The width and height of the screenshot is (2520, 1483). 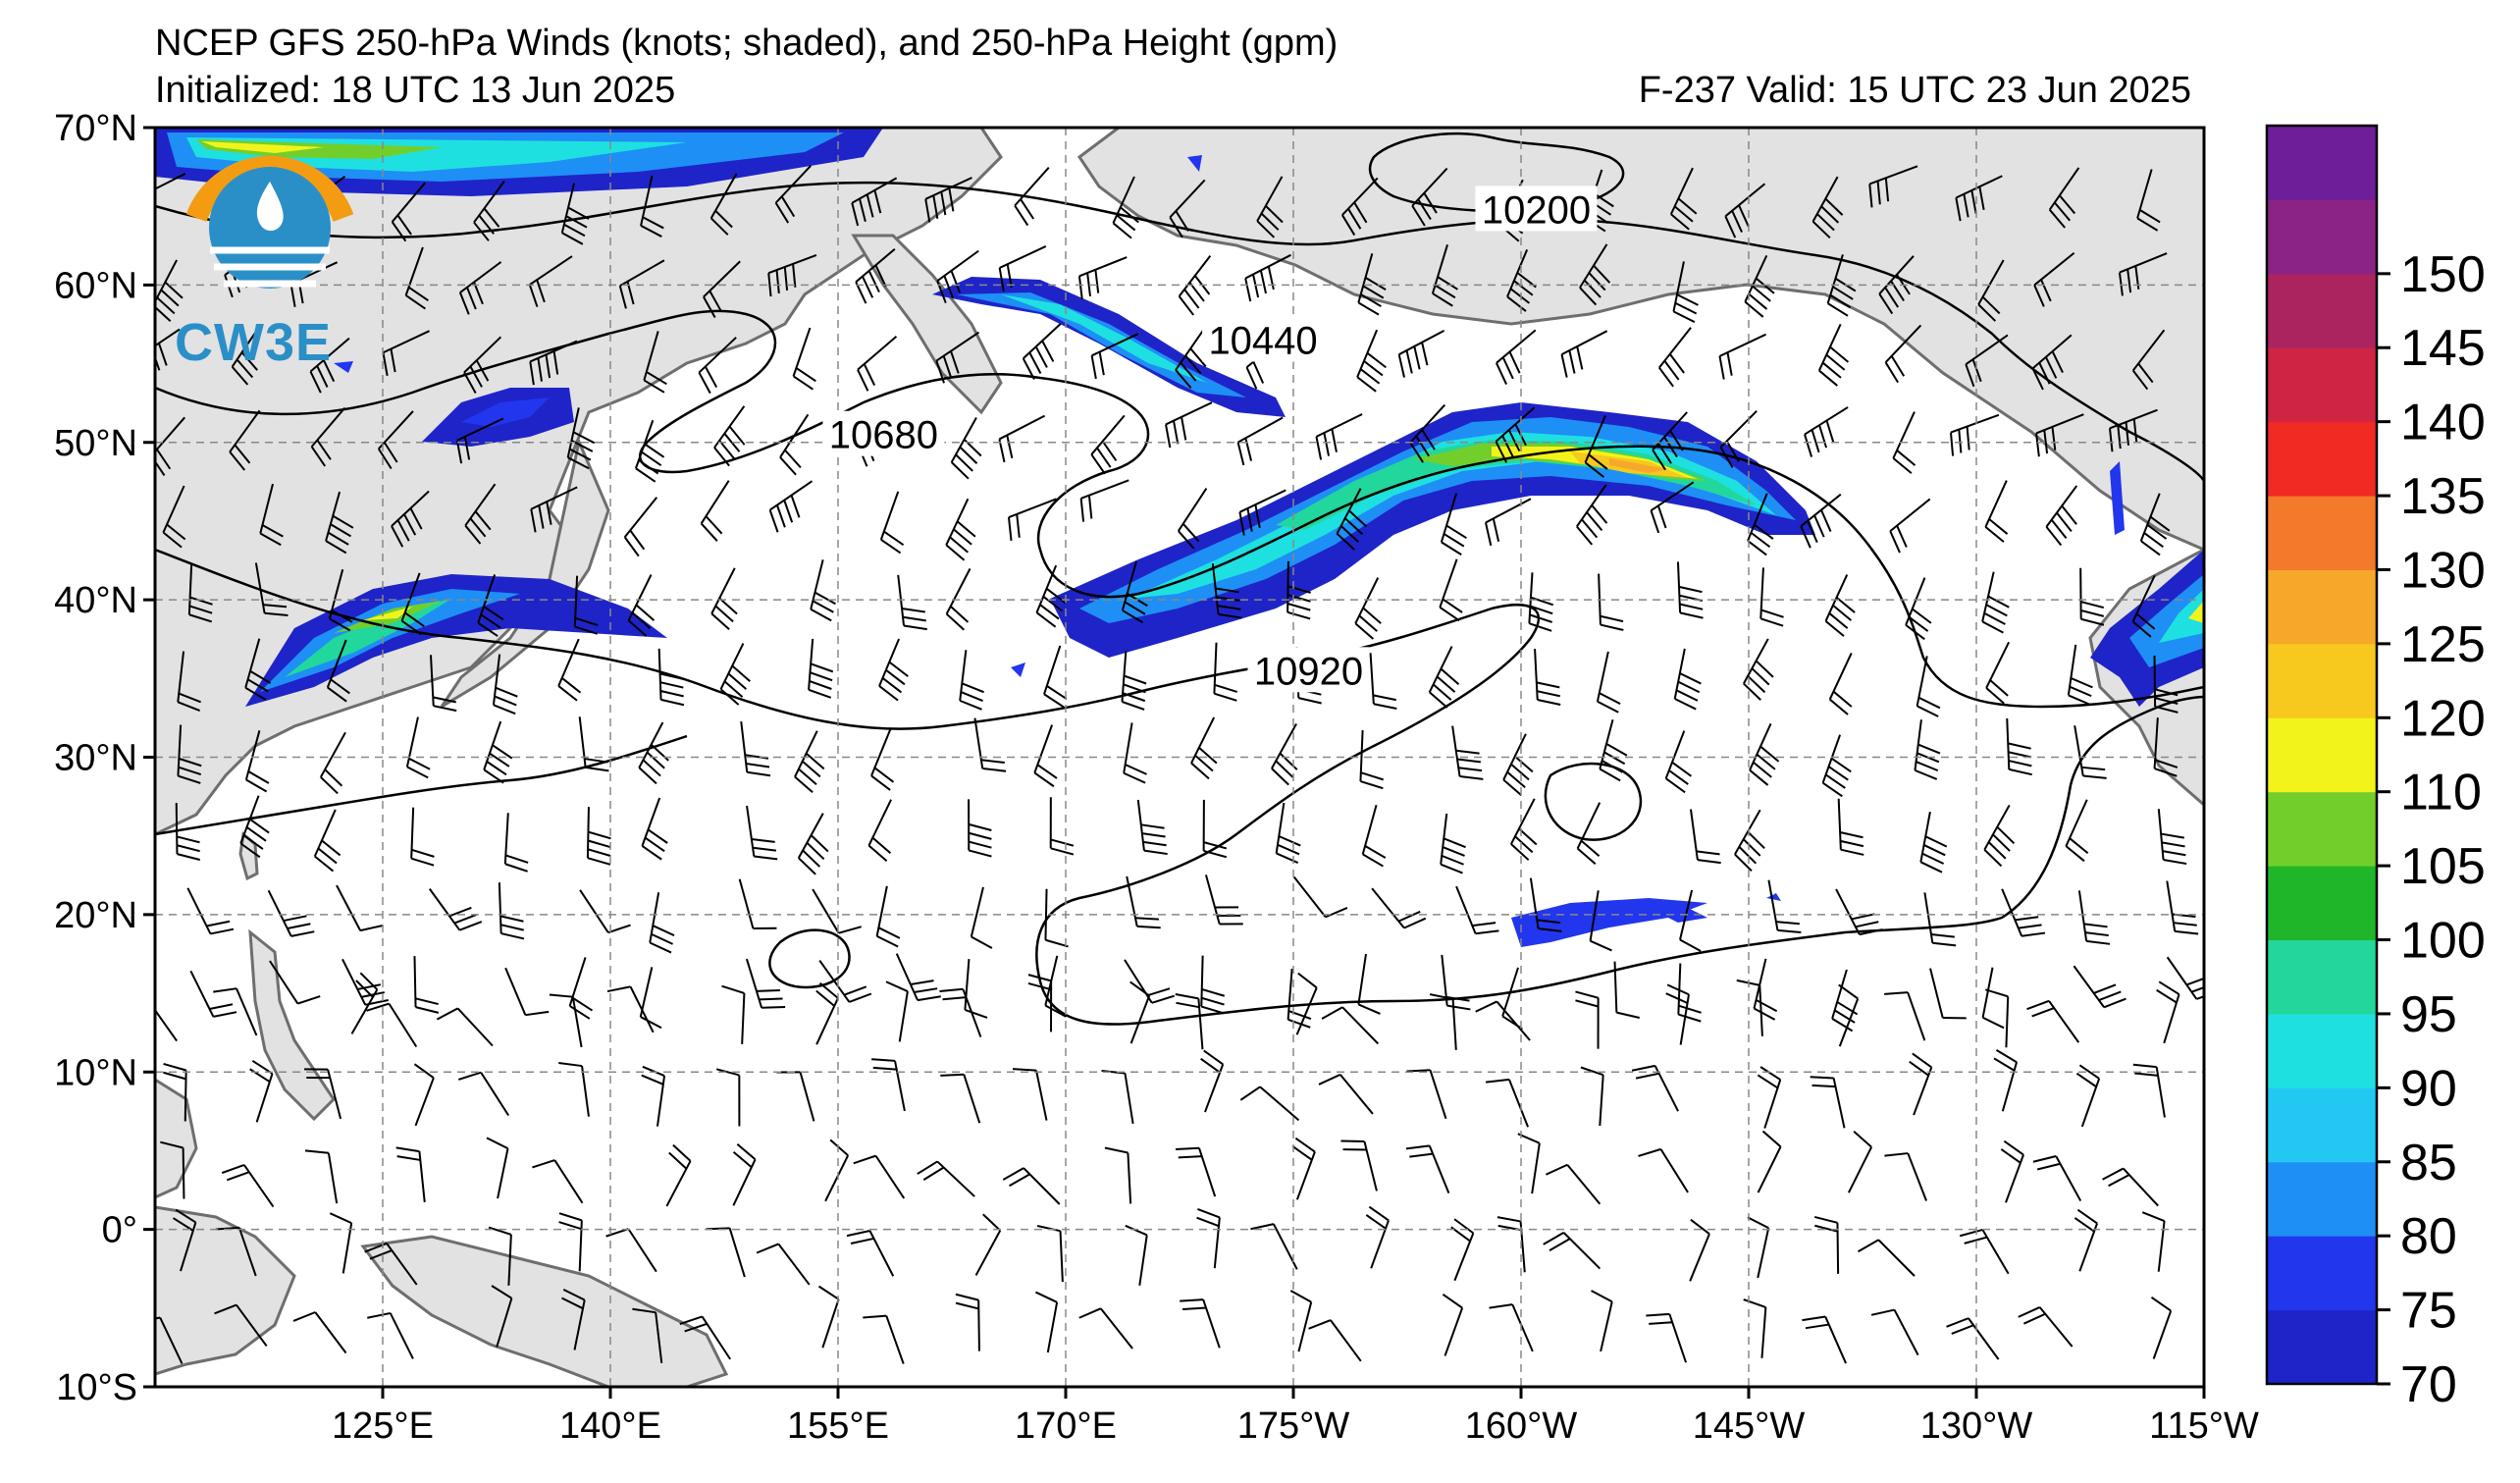 What do you see at coordinates (2428, 1089) in the screenshot?
I see `colorbar-tick-label: 90` at bounding box center [2428, 1089].